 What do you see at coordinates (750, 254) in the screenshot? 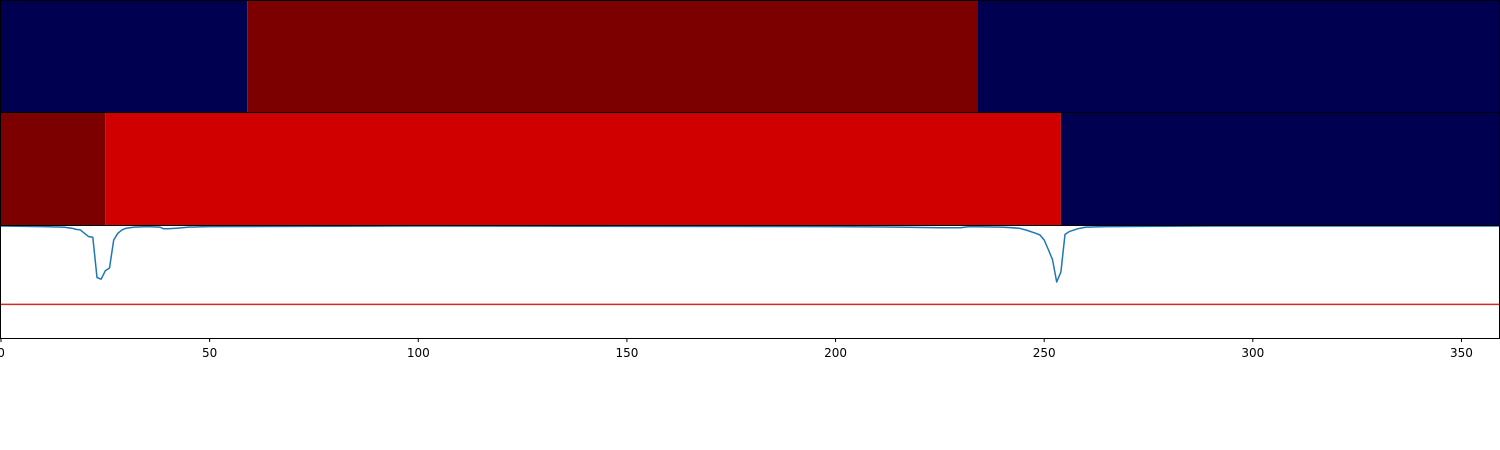
I see `signal-line` at bounding box center [750, 254].